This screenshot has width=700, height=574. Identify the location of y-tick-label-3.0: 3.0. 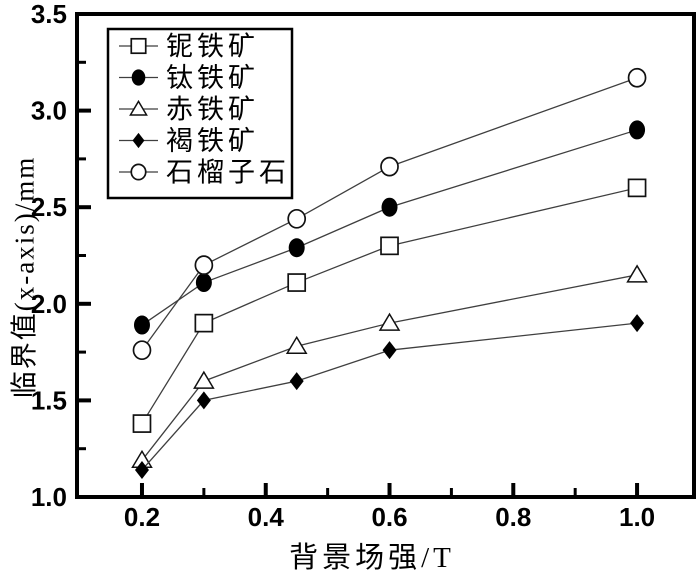
(49, 111).